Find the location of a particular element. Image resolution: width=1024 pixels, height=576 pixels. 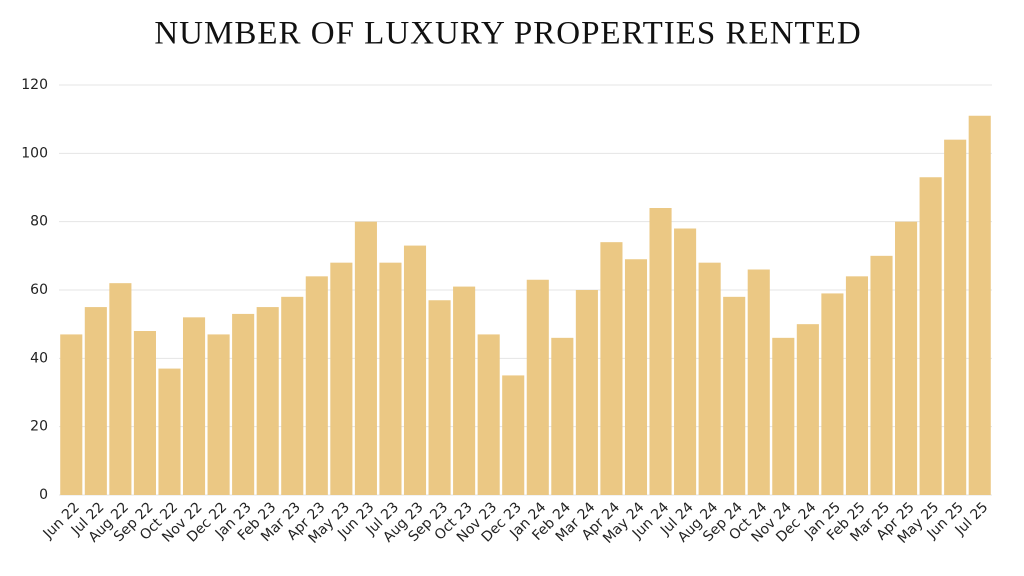

y-tick-label: 80 is located at coordinates (39, 222).